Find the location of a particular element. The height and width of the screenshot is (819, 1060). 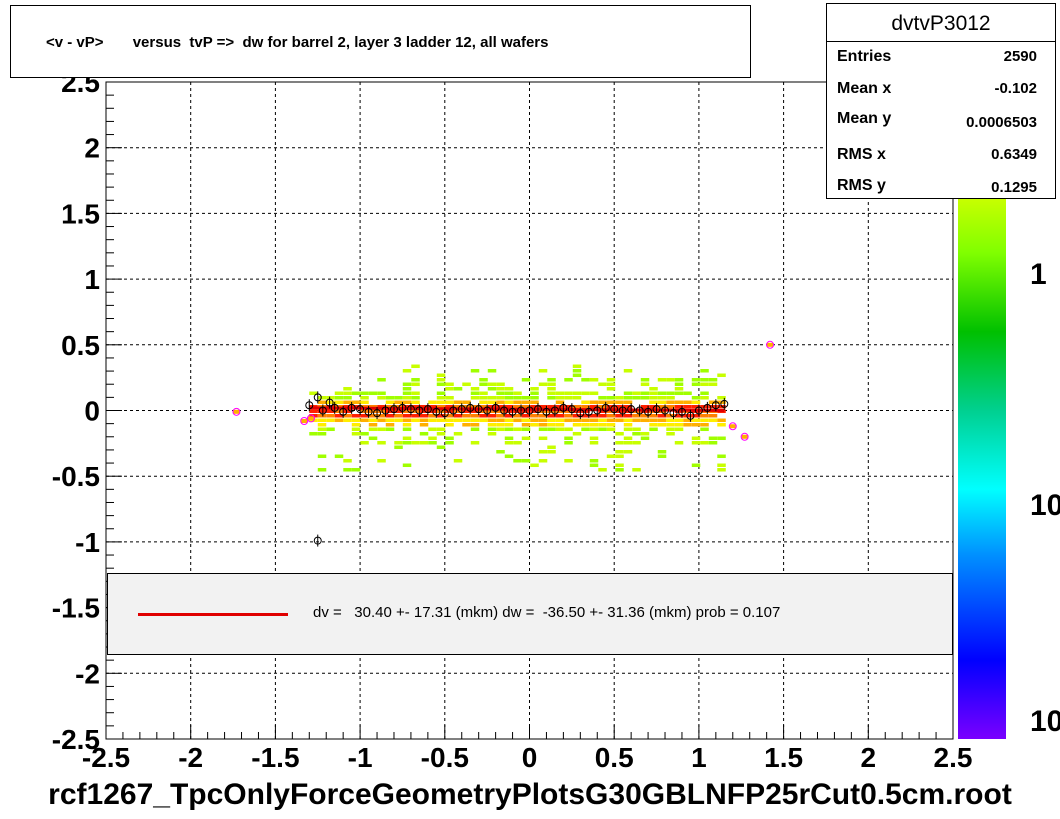

y-tick-label: 0 is located at coordinates (92, 411).